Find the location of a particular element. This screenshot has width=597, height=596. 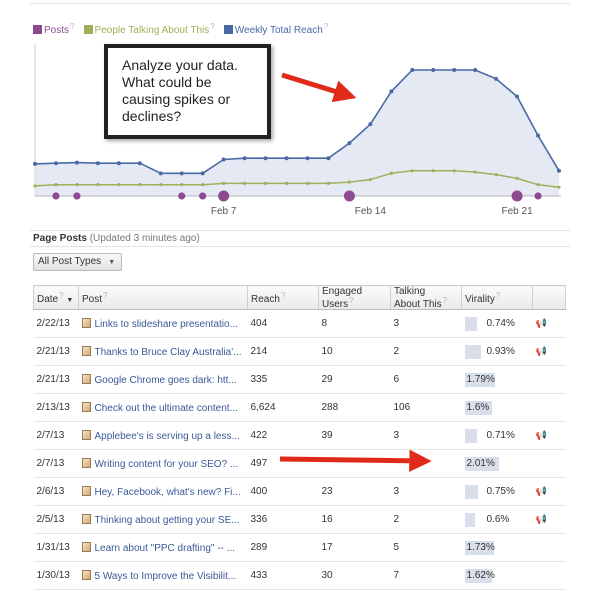

post-marker is located at coordinates (203, 196).